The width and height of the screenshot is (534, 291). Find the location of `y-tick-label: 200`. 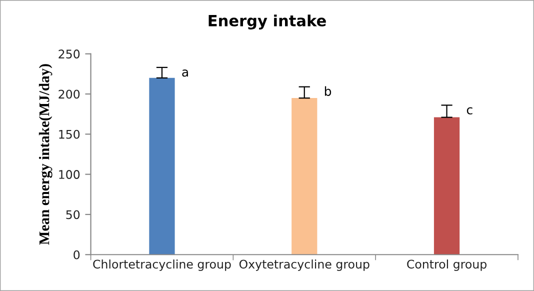

y-tick-label: 200 is located at coordinates (69, 94).